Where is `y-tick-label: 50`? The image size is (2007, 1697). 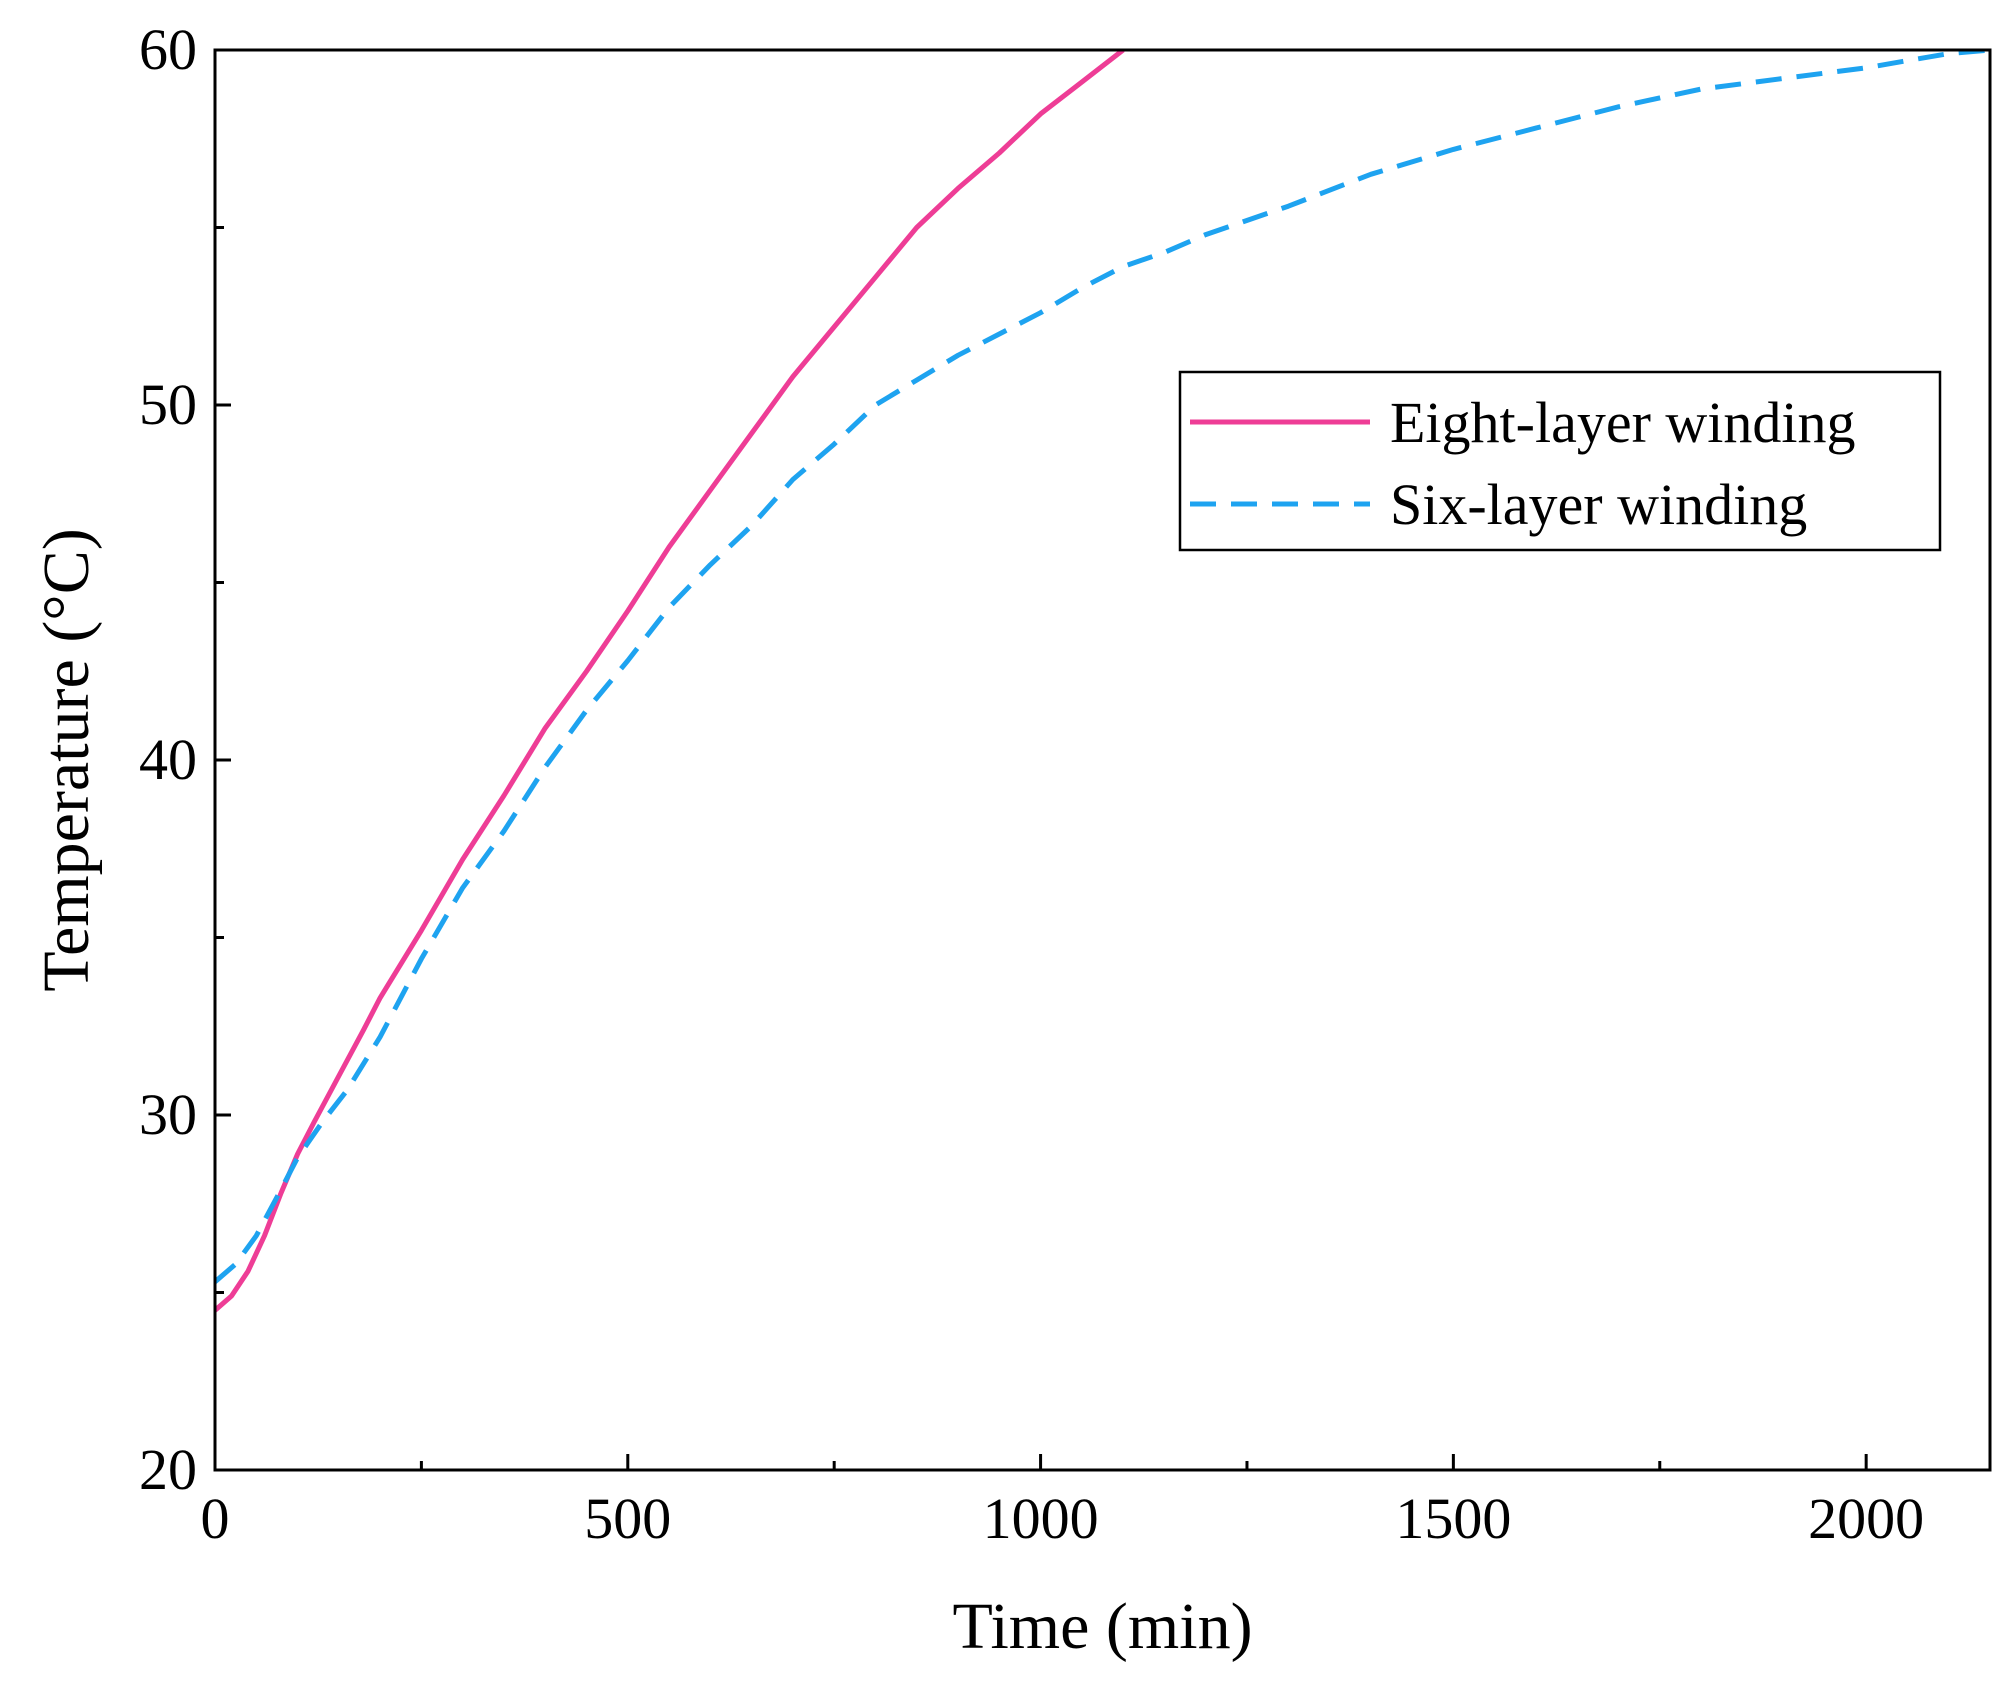 y-tick-label: 50 is located at coordinates (168, 404).